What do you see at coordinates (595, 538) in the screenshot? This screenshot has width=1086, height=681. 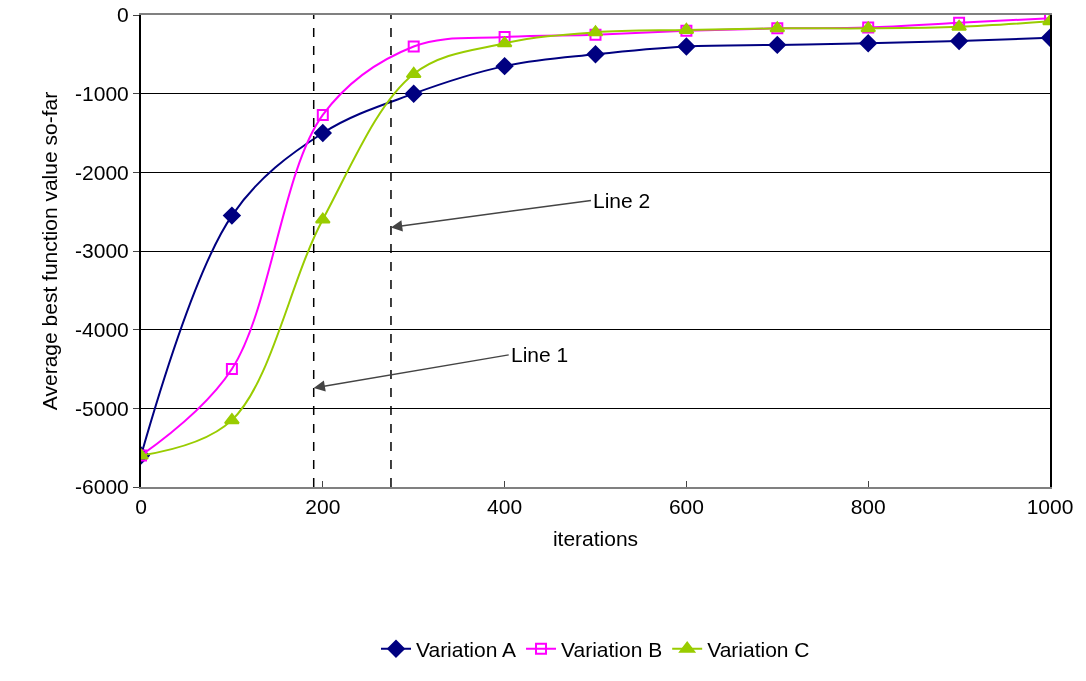 I see `x-axis-title: iterations` at bounding box center [595, 538].